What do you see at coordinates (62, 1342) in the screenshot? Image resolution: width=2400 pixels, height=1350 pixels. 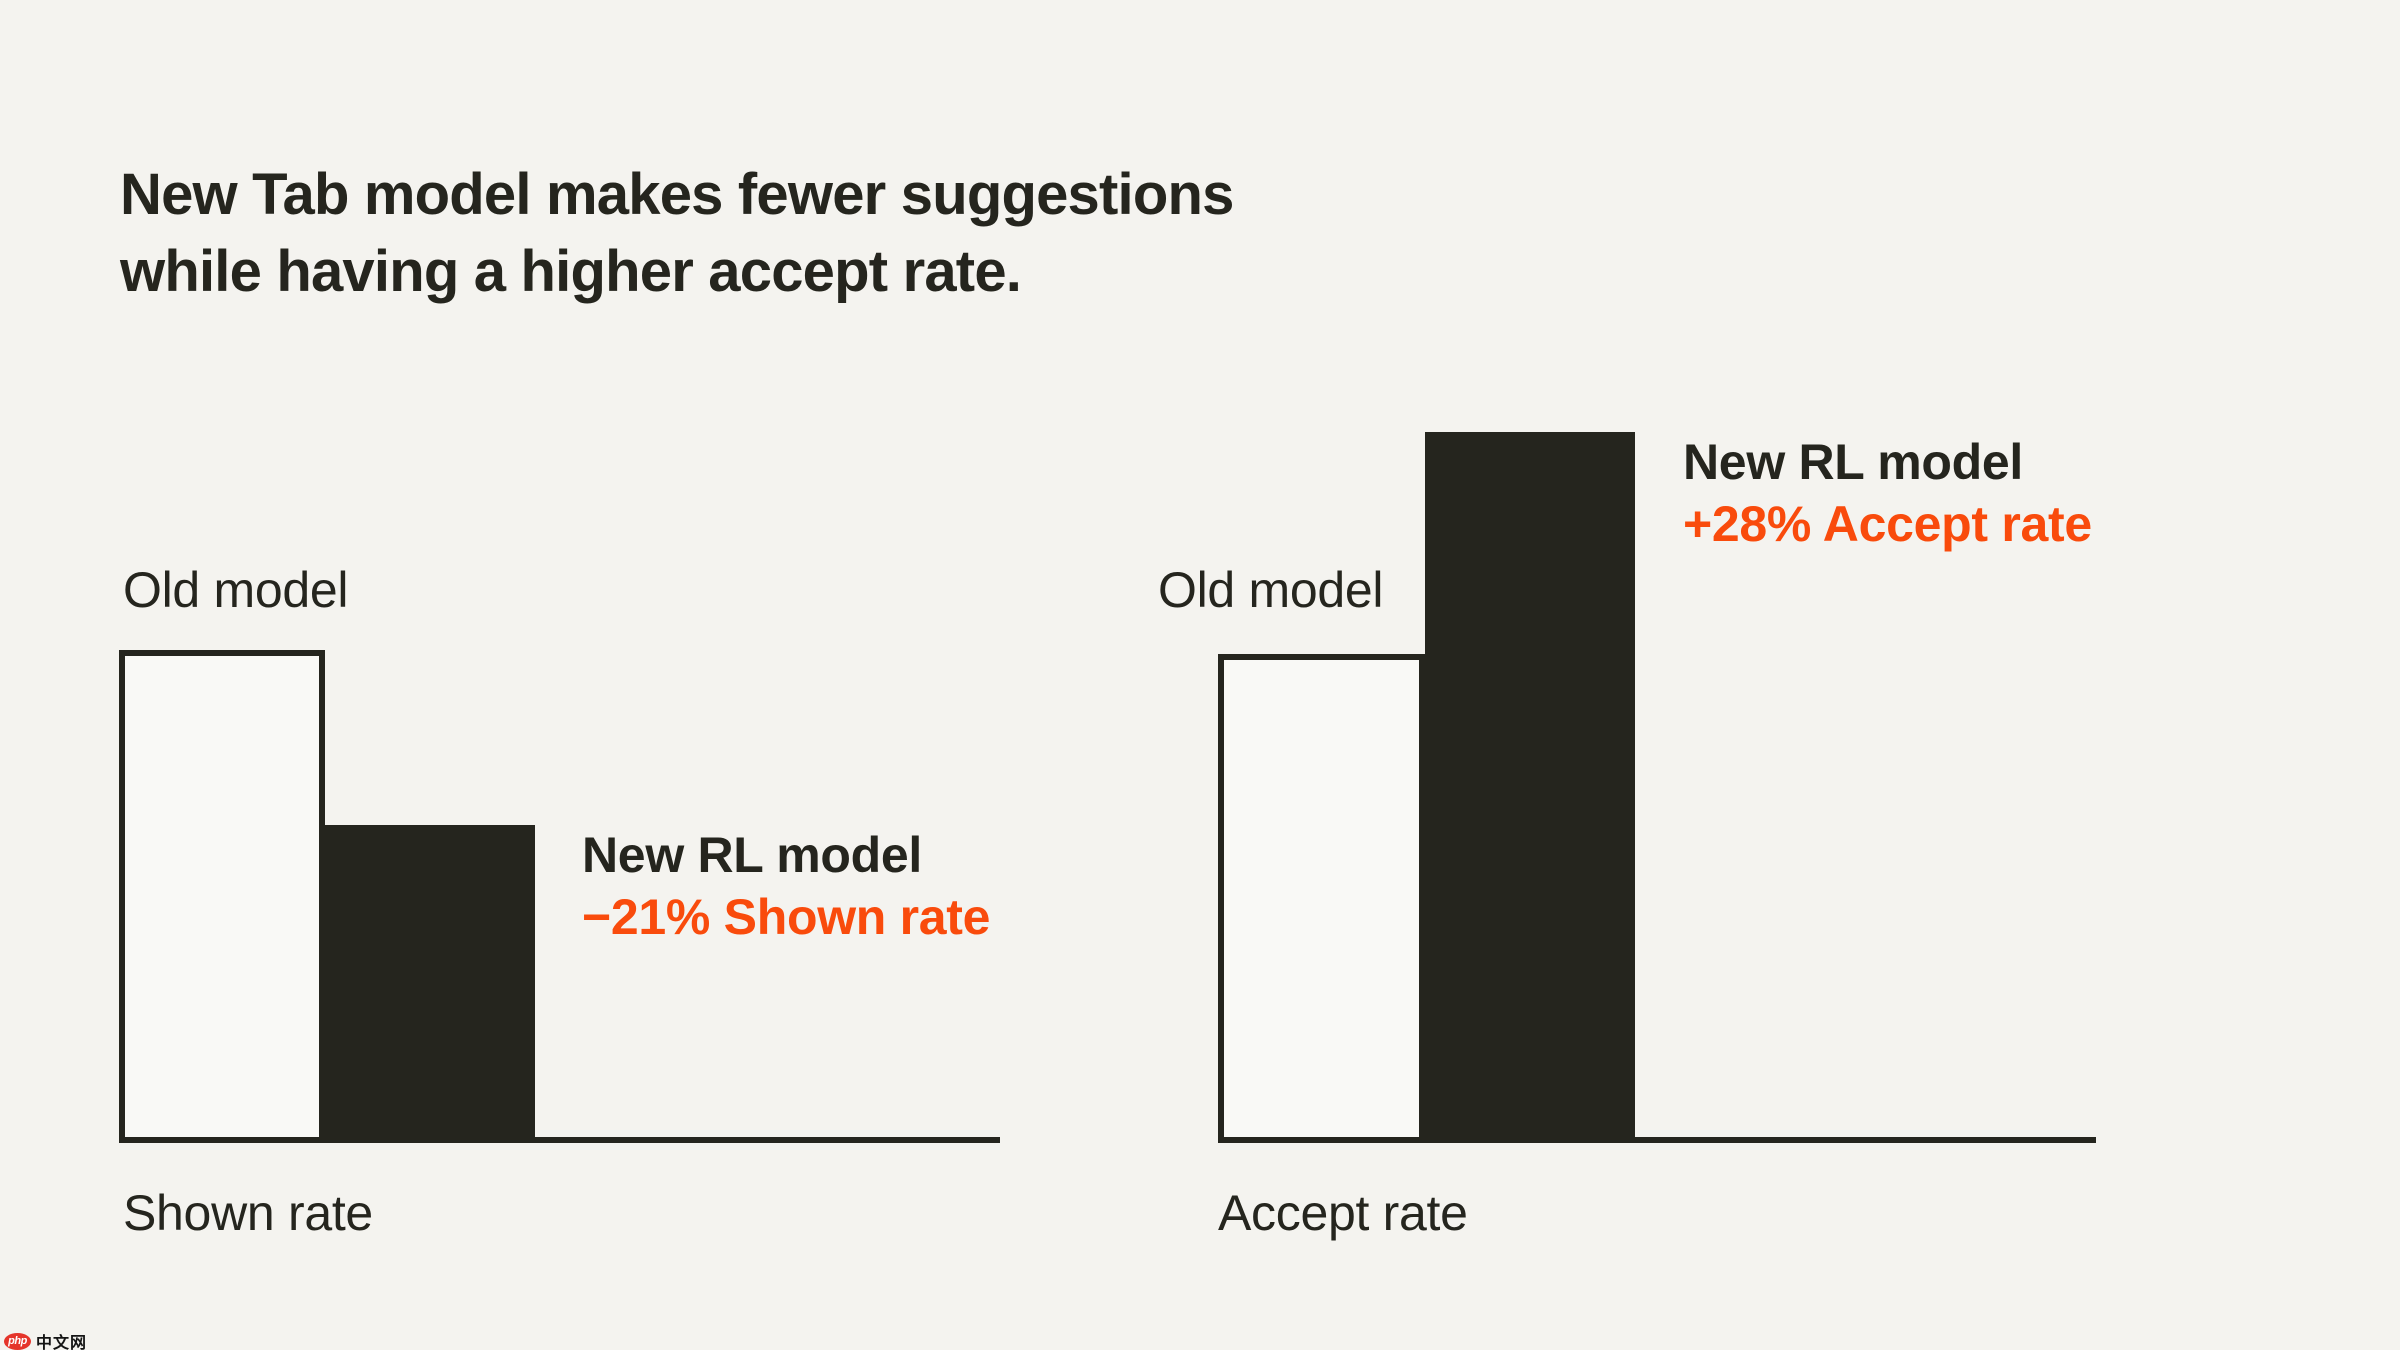 I see `watermark-site-name: 中文网` at bounding box center [62, 1342].